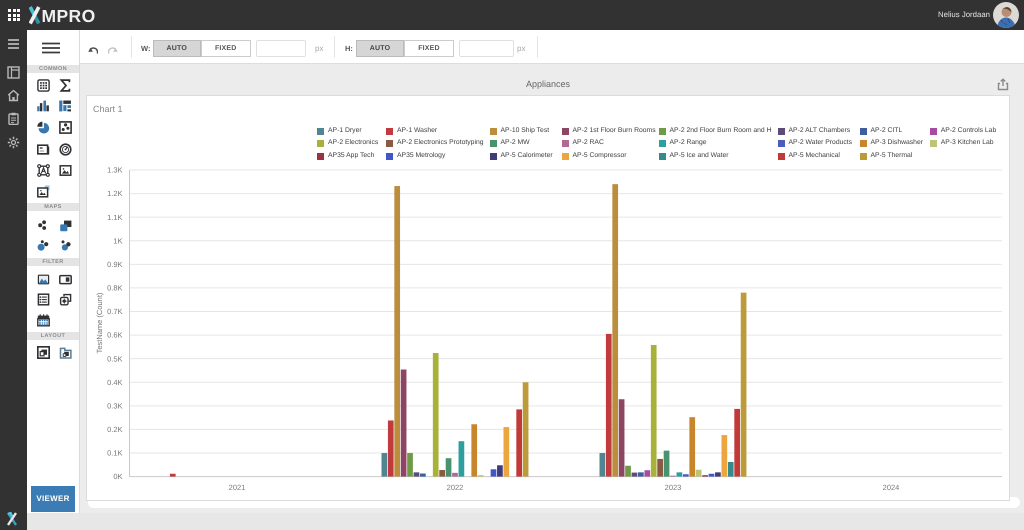 The image size is (1024, 530). What do you see at coordinates (114, 311) in the screenshot?
I see `svg-text: 0.7K` at bounding box center [114, 311].